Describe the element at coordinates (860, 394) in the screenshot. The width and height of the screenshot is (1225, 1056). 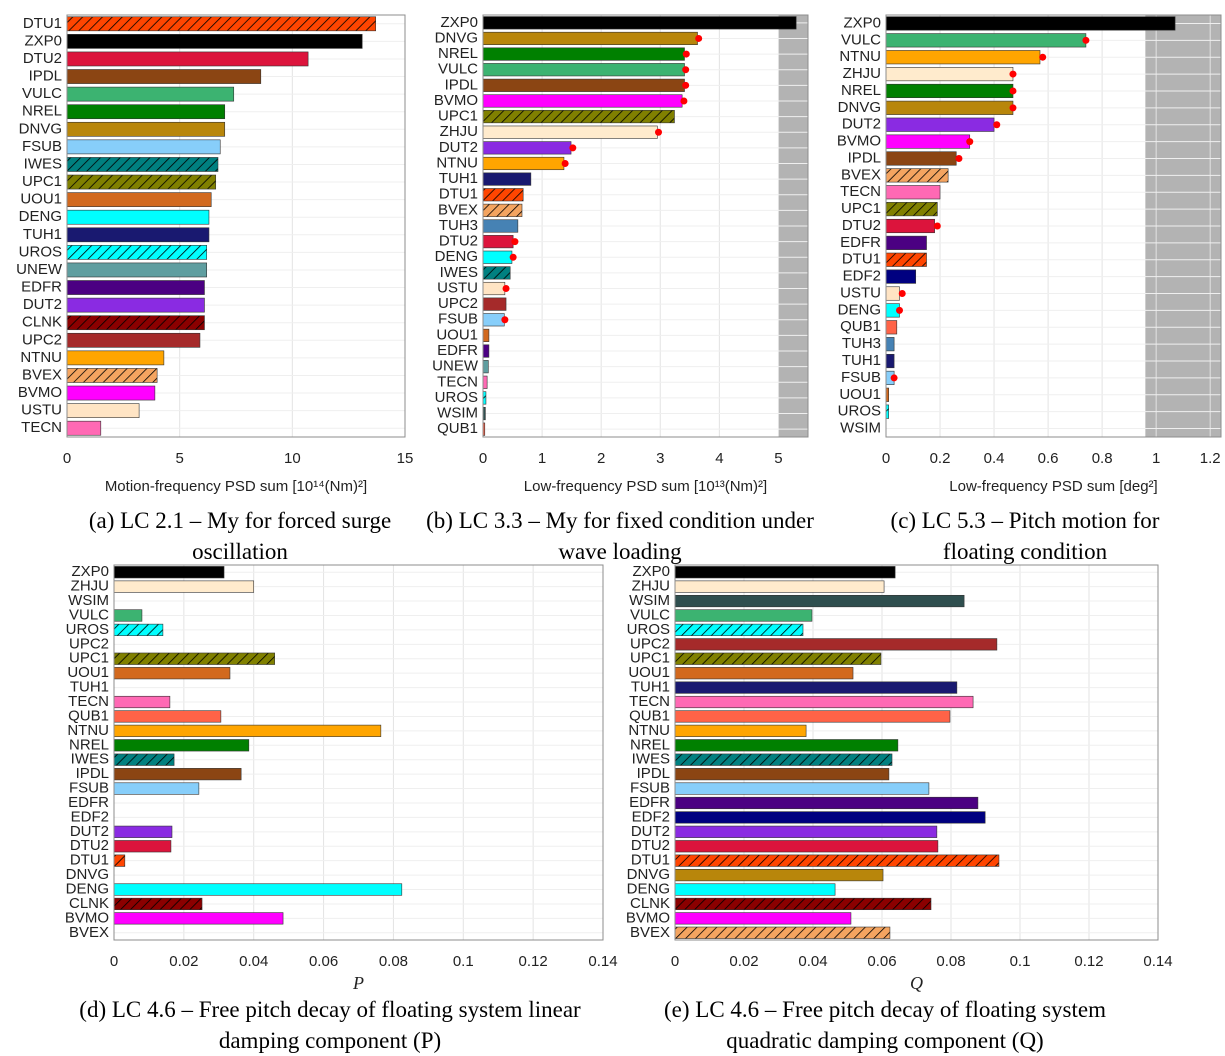
I see `y-tick-label: UOU1` at that location.